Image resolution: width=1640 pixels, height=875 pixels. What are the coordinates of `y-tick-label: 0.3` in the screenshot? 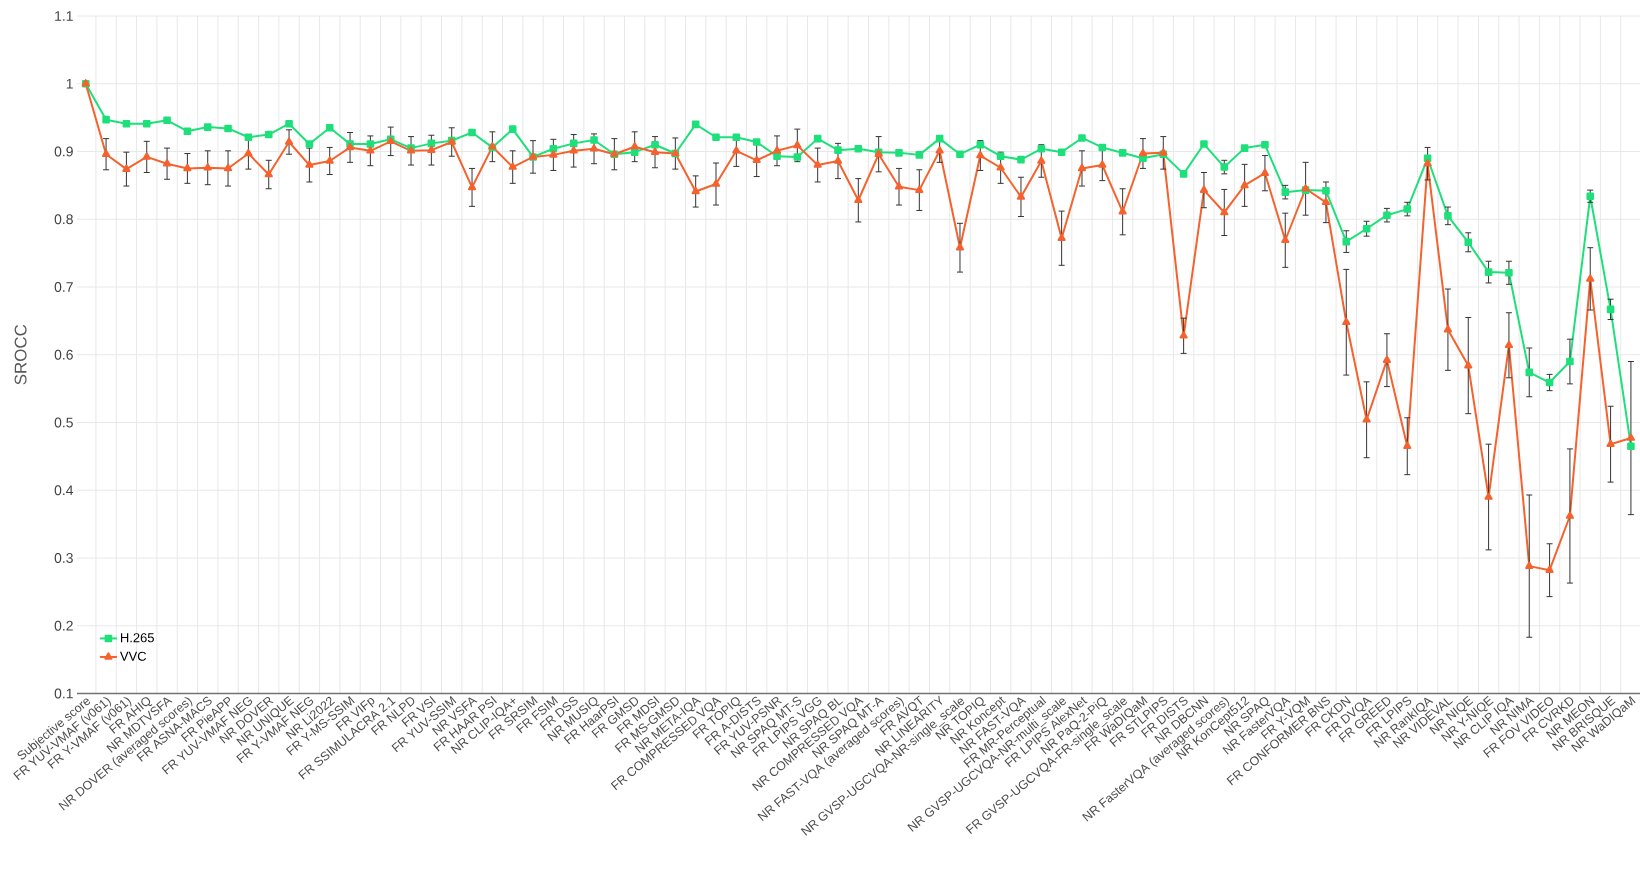 It's located at (63, 558).